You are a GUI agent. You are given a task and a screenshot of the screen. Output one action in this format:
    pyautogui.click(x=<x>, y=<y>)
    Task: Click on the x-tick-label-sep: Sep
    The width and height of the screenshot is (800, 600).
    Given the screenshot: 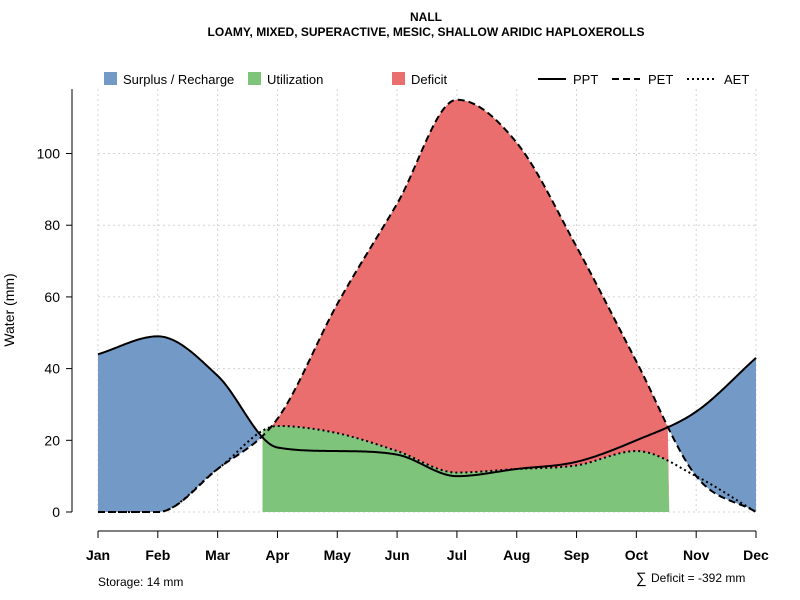 What is the action you would take?
    pyautogui.click(x=577, y=555)
    